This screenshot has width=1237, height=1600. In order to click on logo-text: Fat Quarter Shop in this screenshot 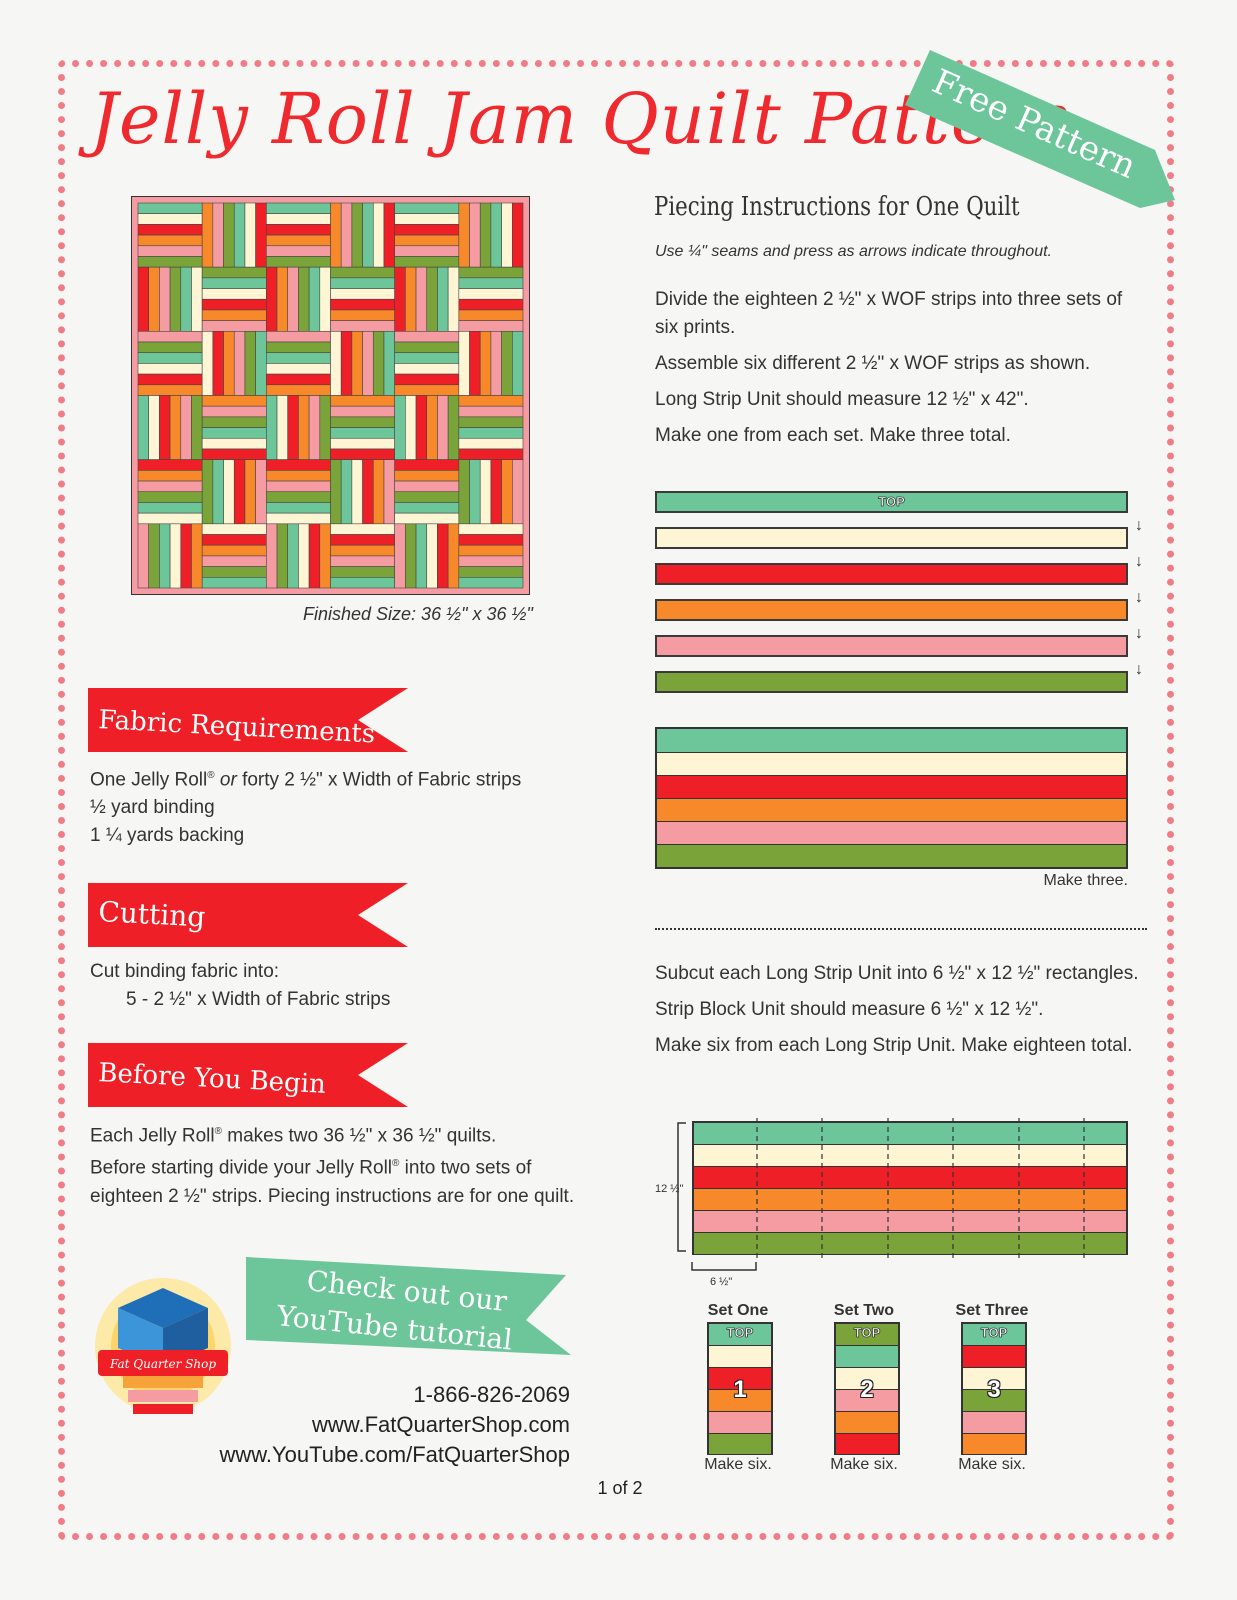, I will do `click(162, 1364)`.